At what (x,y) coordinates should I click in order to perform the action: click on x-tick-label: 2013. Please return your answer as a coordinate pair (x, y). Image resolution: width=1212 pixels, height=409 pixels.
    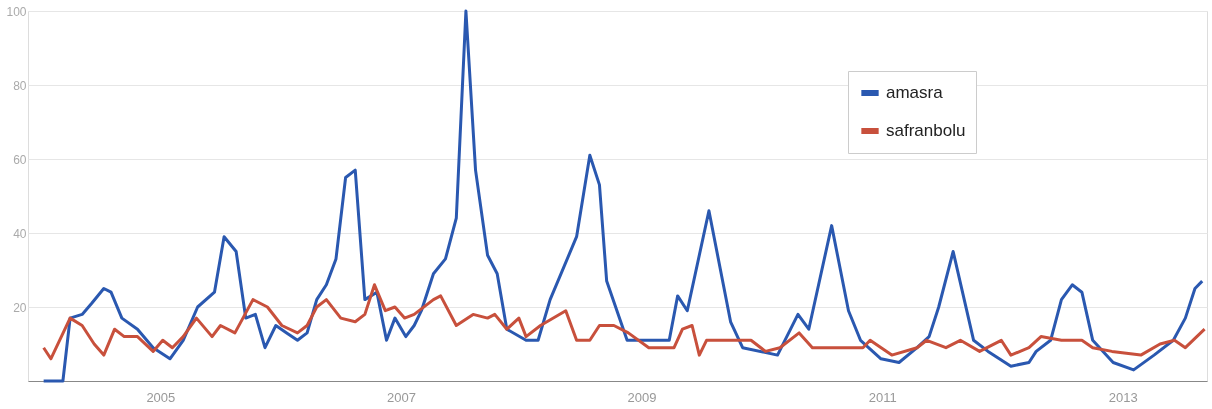
    Looking at the image, I should click on (1123, 397).